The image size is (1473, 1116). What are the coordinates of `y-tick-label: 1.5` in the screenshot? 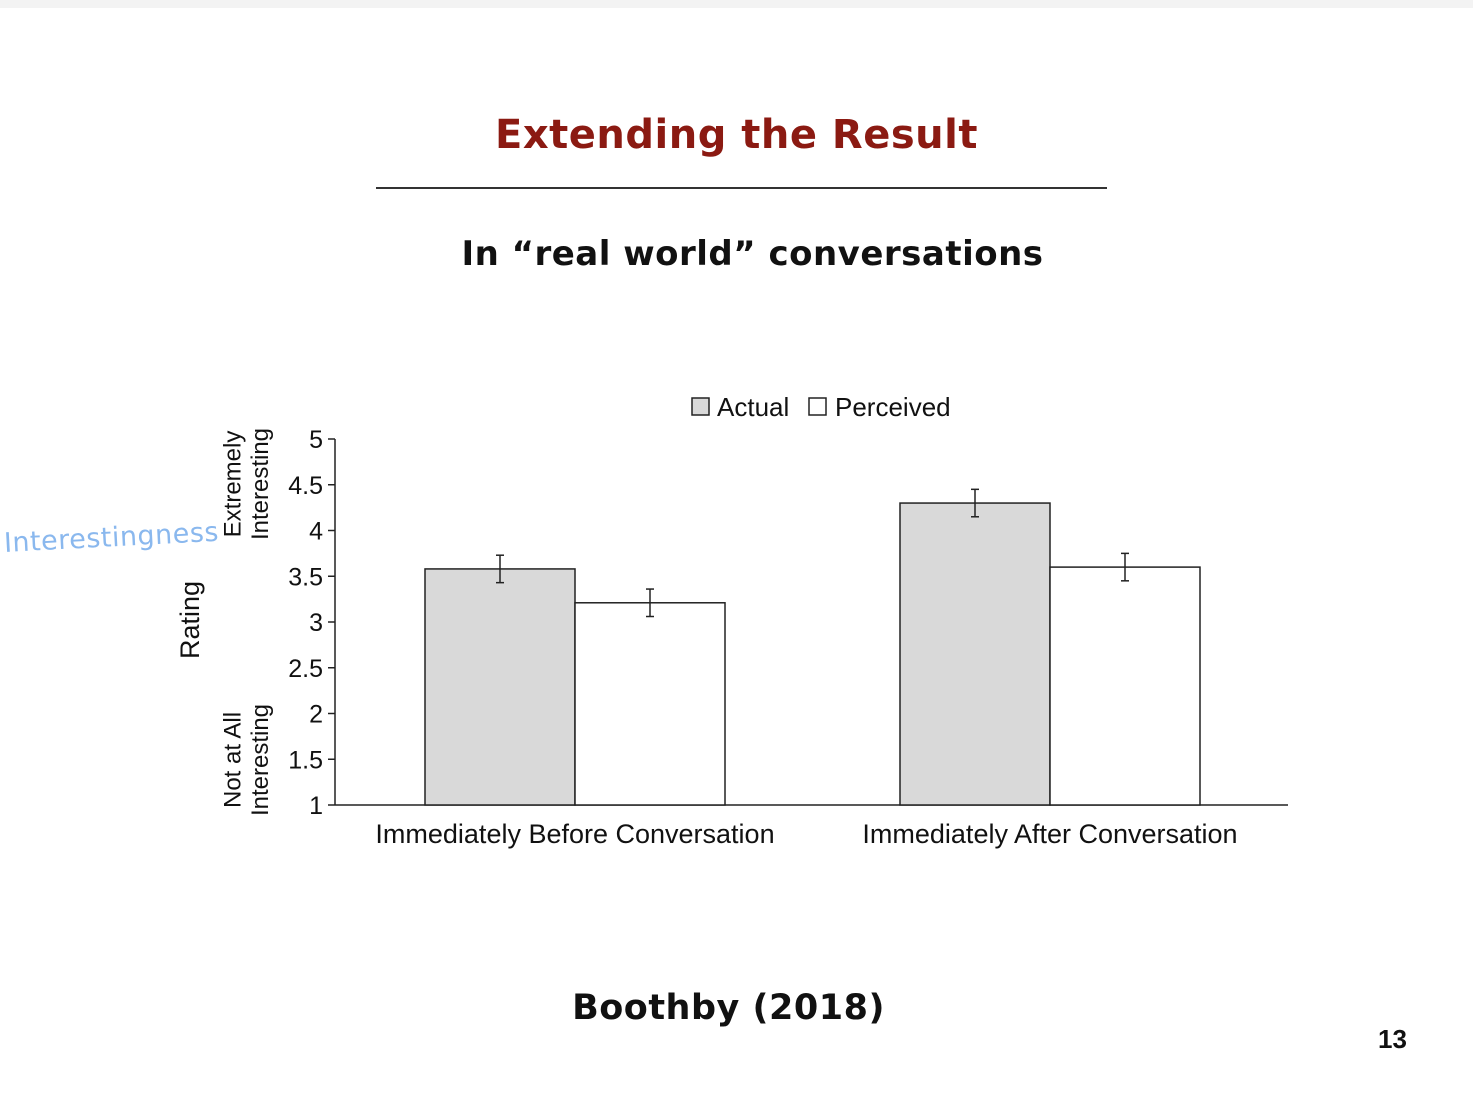 It's located at (305, 760).